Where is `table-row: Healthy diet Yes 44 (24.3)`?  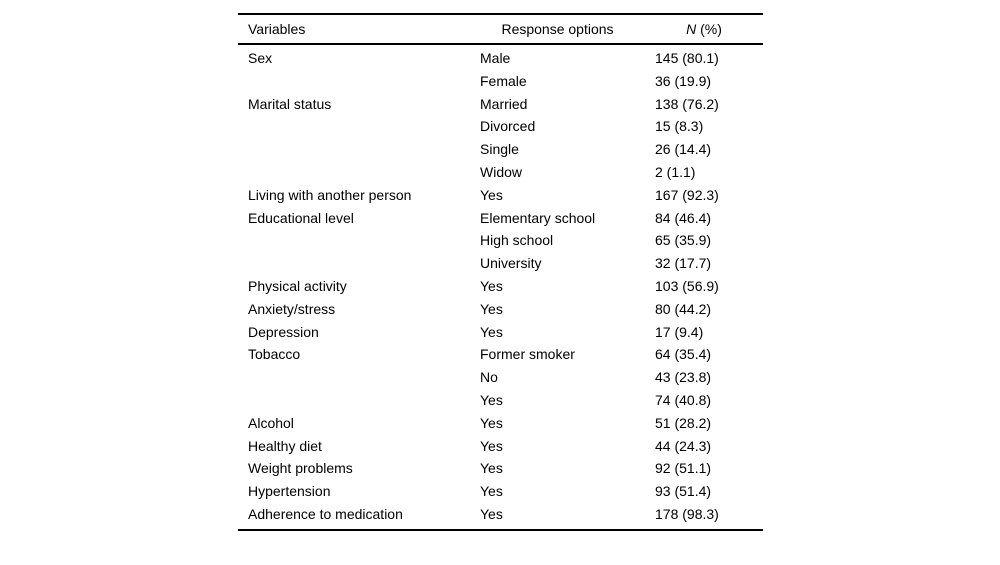 table-row: Healthy diet Yes 44 (24.3) is located at coordinates (500, 446).